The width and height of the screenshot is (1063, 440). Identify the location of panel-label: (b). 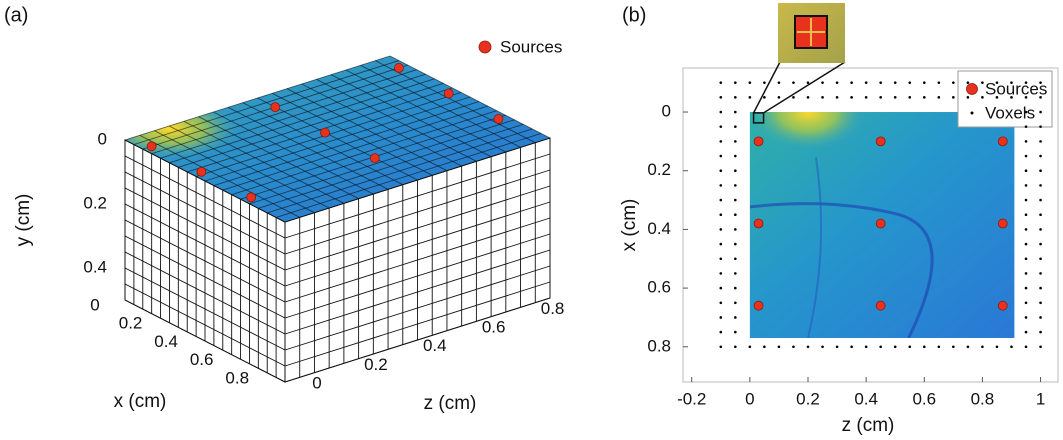
(634, 15).